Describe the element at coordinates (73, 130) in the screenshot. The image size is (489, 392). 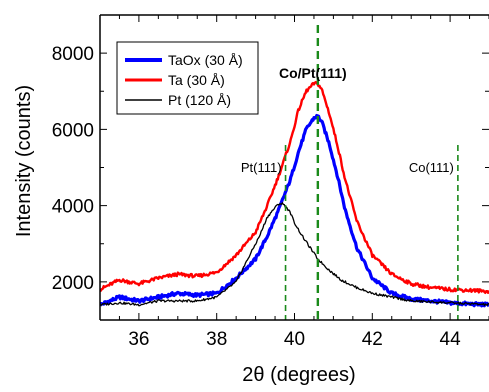
I see `y-tick-label: 6000` at that location.